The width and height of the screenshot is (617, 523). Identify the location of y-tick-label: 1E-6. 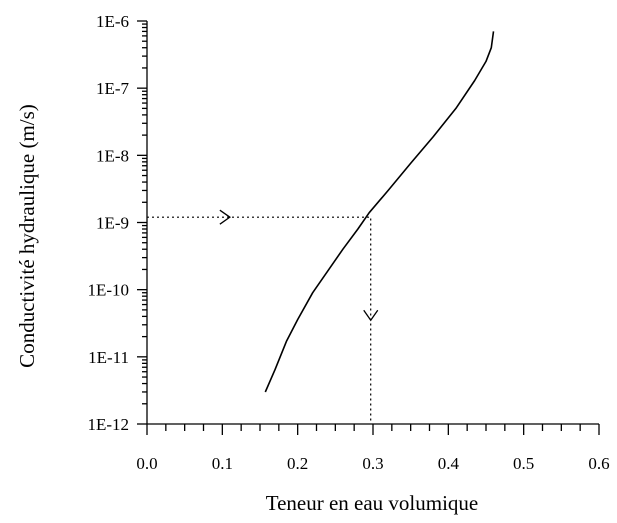
(112, 21).